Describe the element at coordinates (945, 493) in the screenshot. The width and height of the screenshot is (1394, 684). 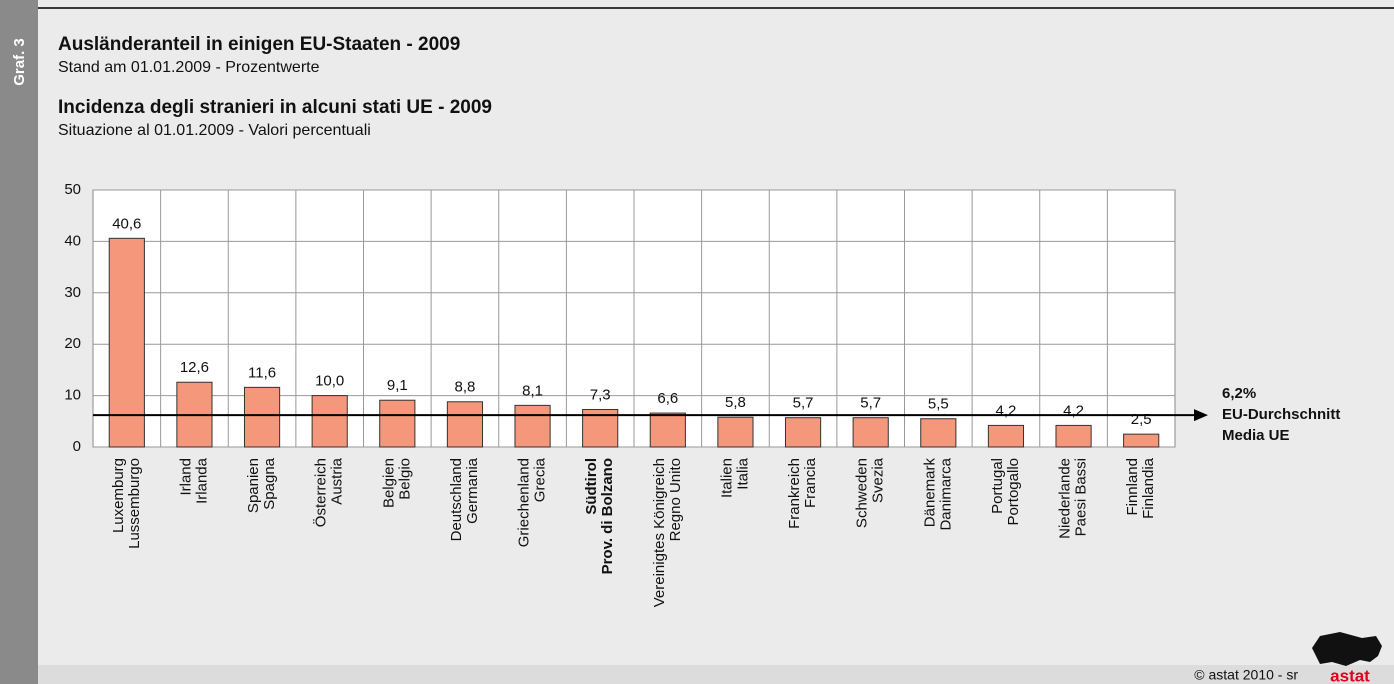
I see `x-tick-label: Danimarca` at that location.